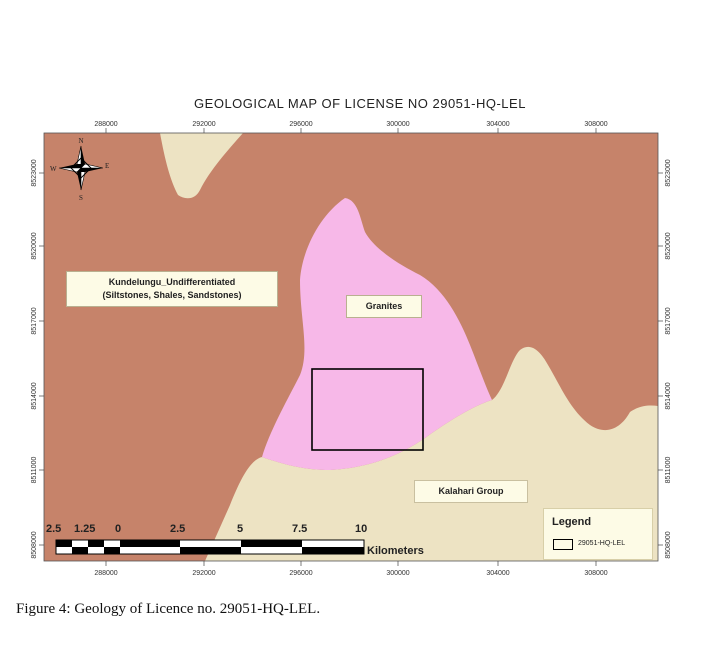  What do you see at coordinates (201, 166) in the screenshot?
I see `kalahari-top-polygon` at bounding box center [201, 166].